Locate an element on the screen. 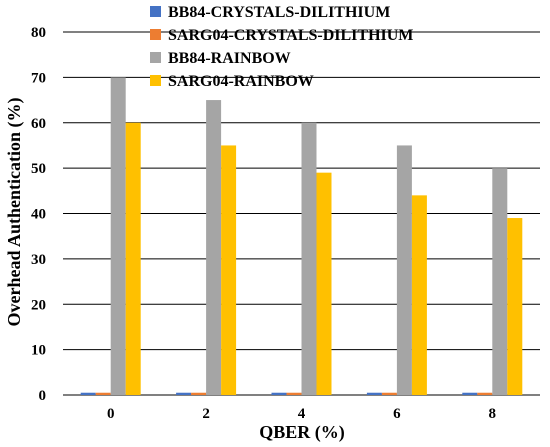 The image size is (550, 447). x-axis-title: QBER (%) is located at coordinates (302, 432).